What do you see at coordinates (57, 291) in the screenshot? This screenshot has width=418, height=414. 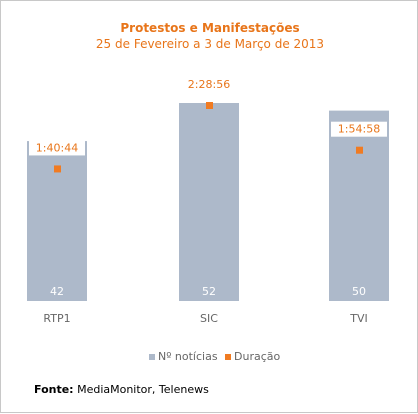 I see `bar-value-label: 42` at bounding box center [57, 291].